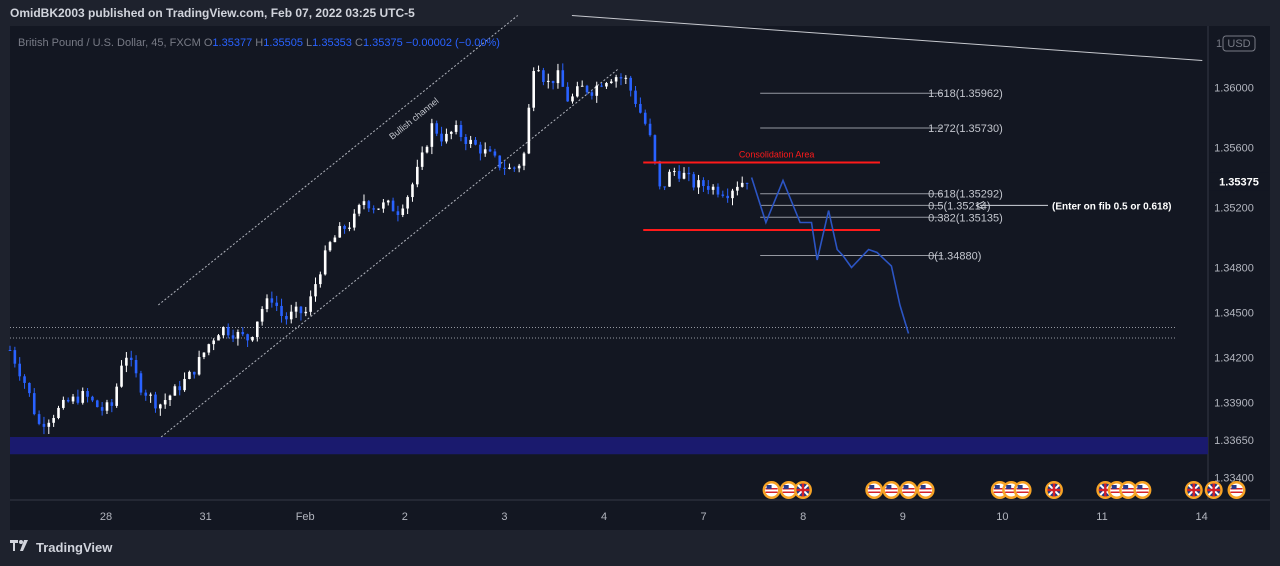  Describe the element at coordinates (20, 547) in the screenshot. I see `tradingview-logo-icon` at that location.